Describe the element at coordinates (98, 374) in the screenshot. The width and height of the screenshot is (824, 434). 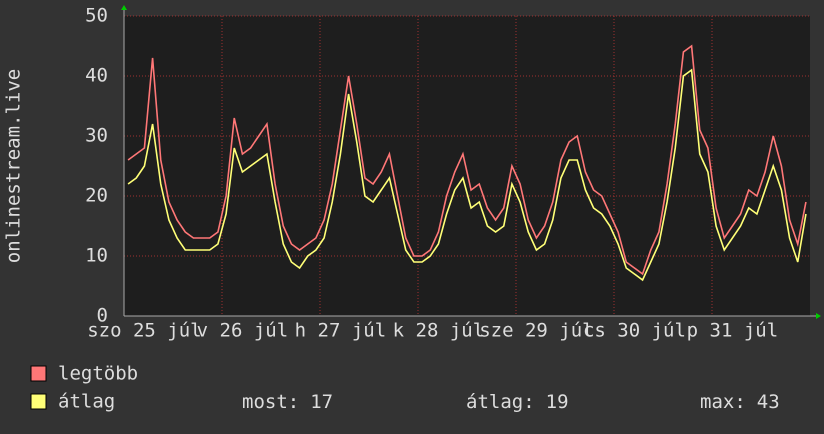
I see `legend-label: legtöbb` at that location.